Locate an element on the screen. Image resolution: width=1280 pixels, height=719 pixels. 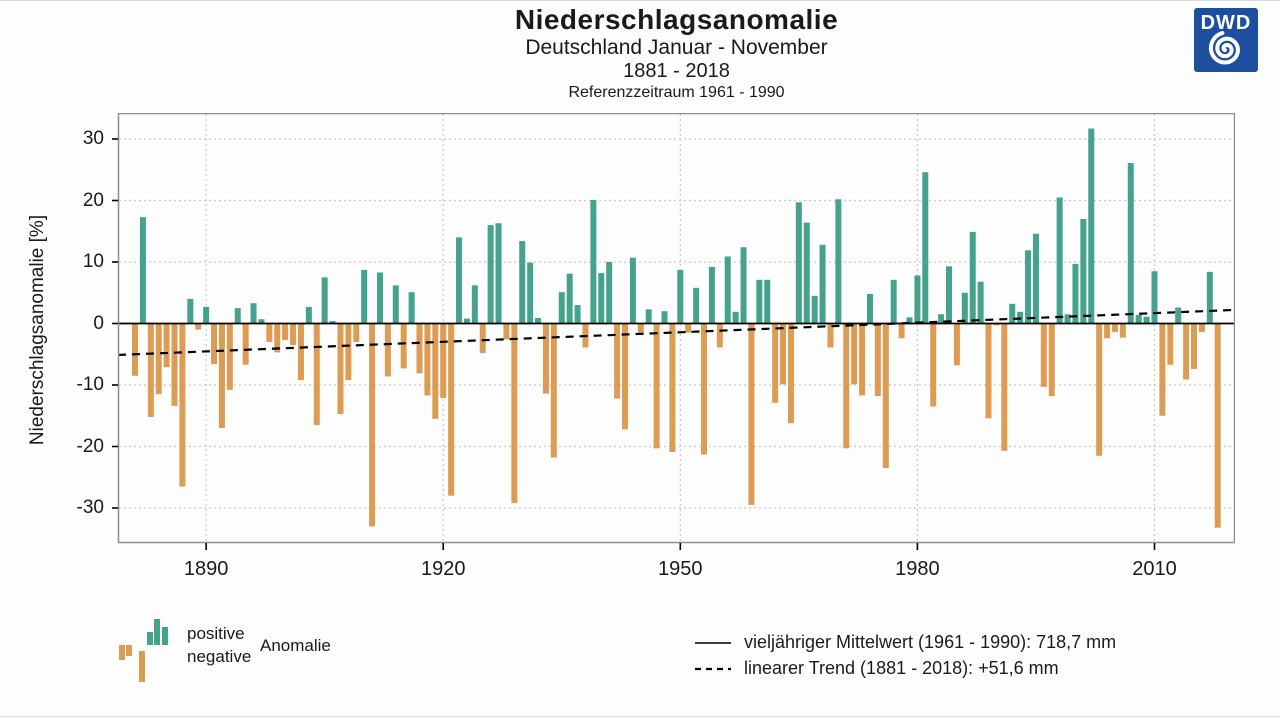
legend-anomalie-label: Anomalie is located at coordinates (295, 645).